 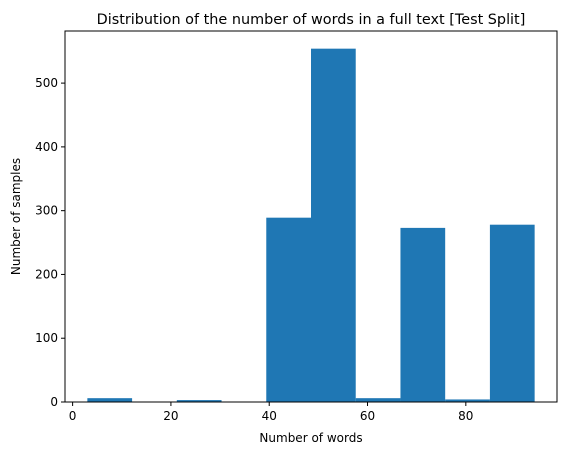 What do you see at coordinates (46, 338) in the screenshot?
I see `y-tick-label: 100` at bounding box center [46, 338].